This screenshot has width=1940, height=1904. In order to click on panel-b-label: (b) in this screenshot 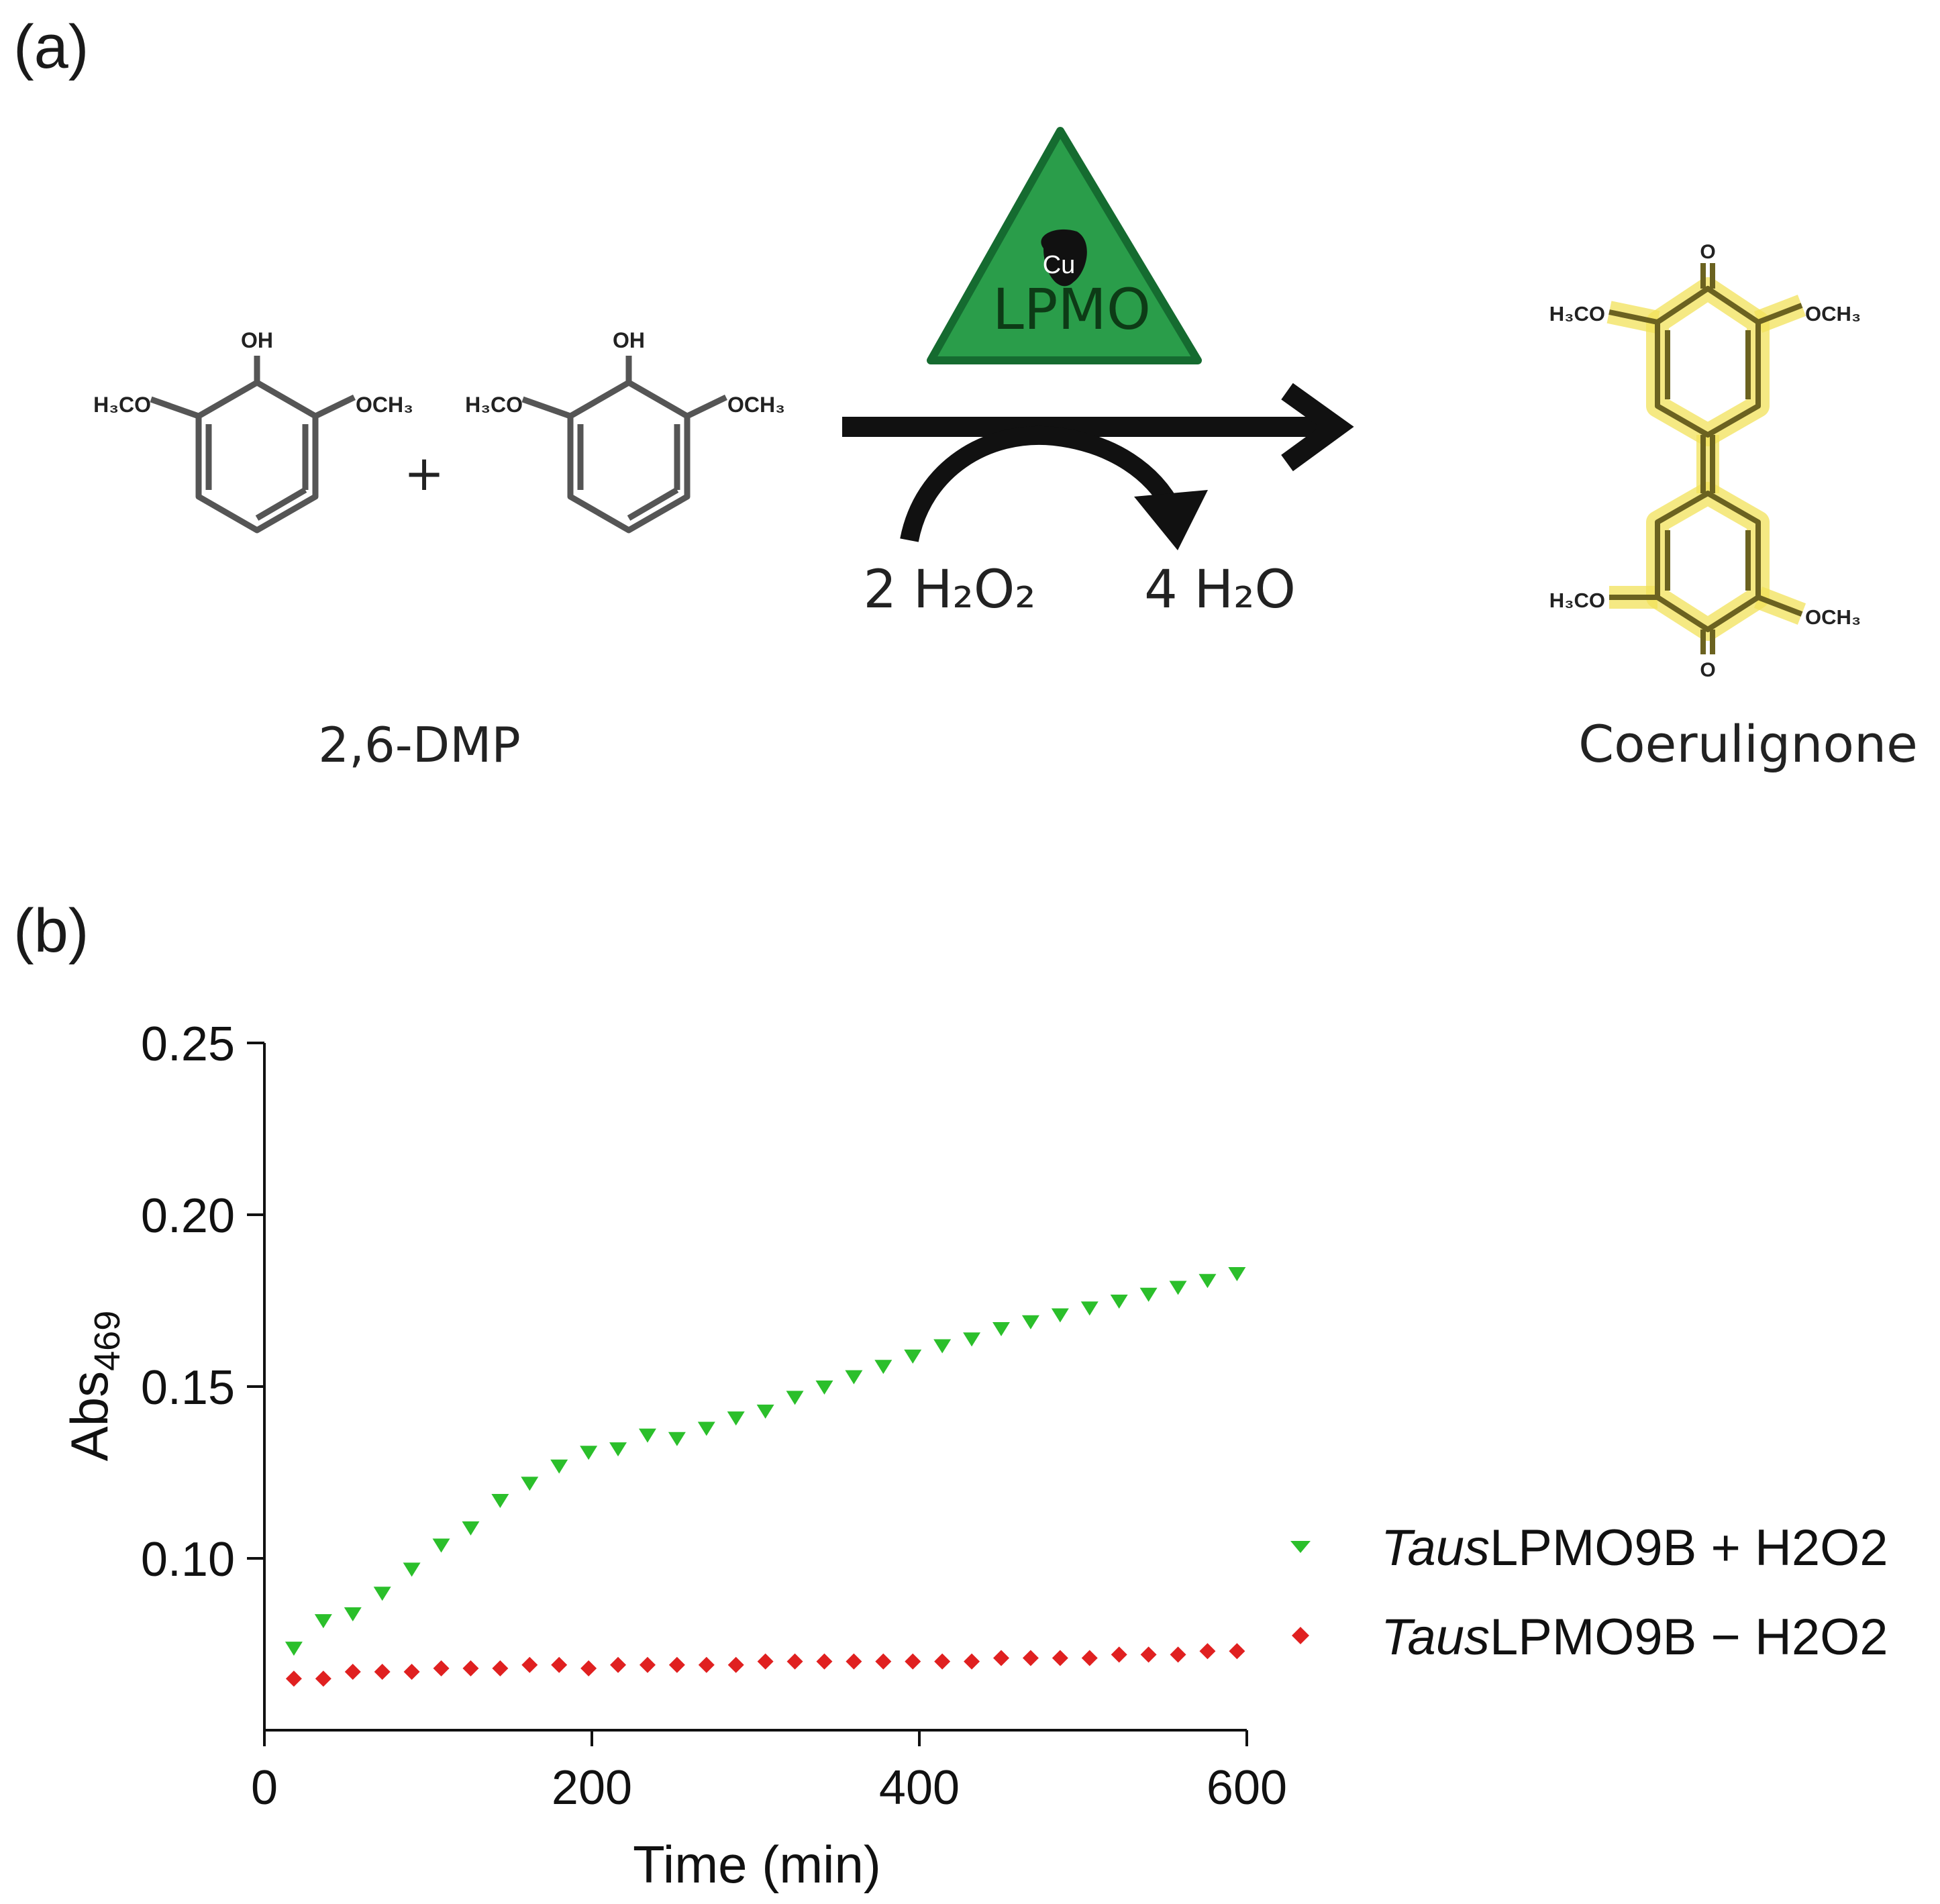, I will do `click(51, 931)`.